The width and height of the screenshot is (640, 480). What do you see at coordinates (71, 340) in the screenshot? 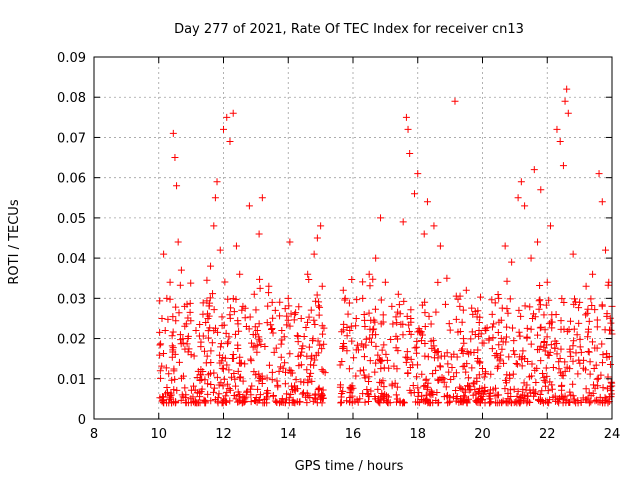
I see `y-tick-label: 0.02` at bounding box center [71, 340].